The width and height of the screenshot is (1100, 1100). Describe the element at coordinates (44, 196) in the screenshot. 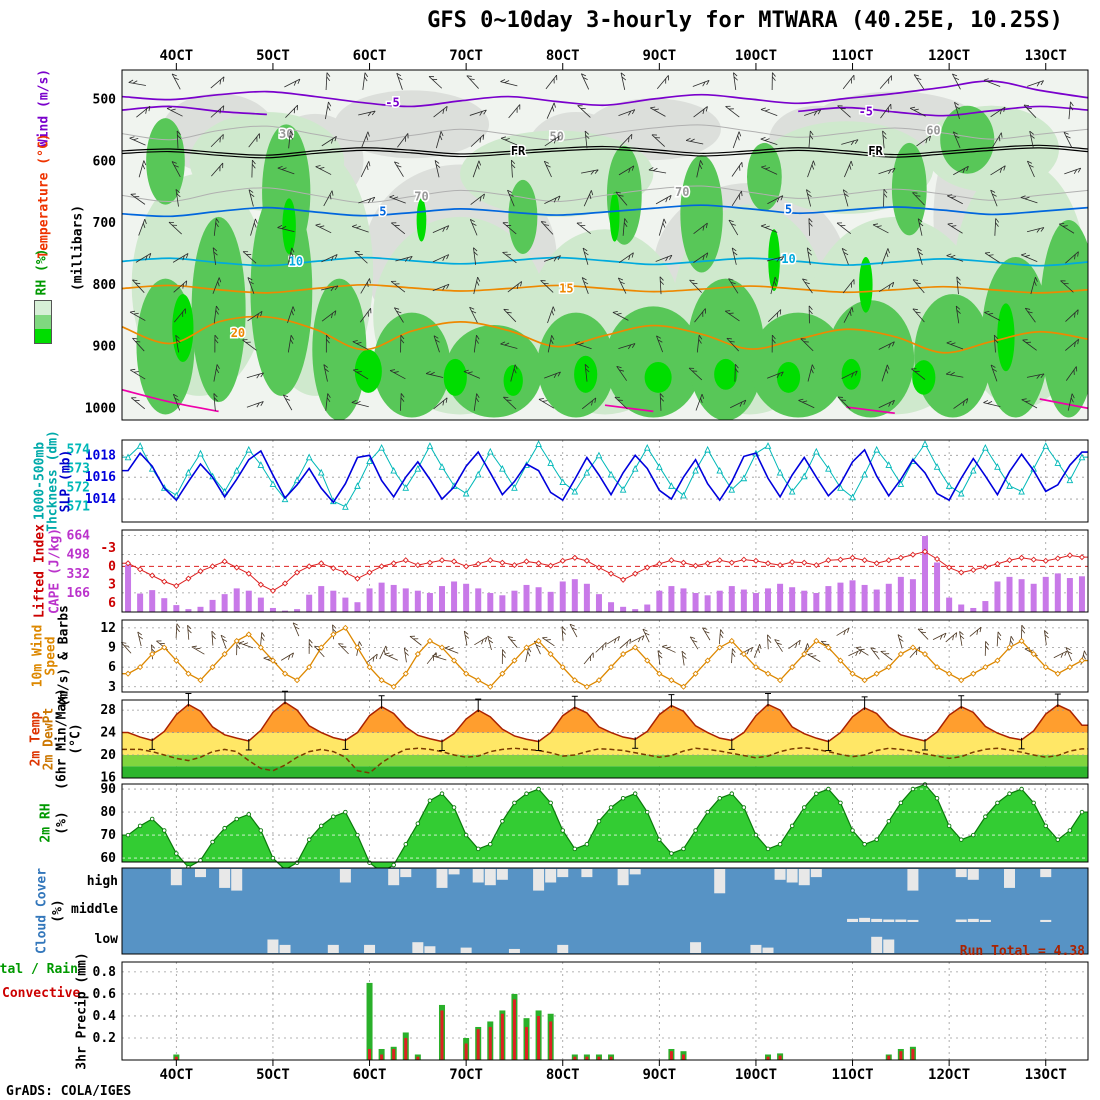

I see `cs-temperature-axis-label: Temperature (°C)` at that location.